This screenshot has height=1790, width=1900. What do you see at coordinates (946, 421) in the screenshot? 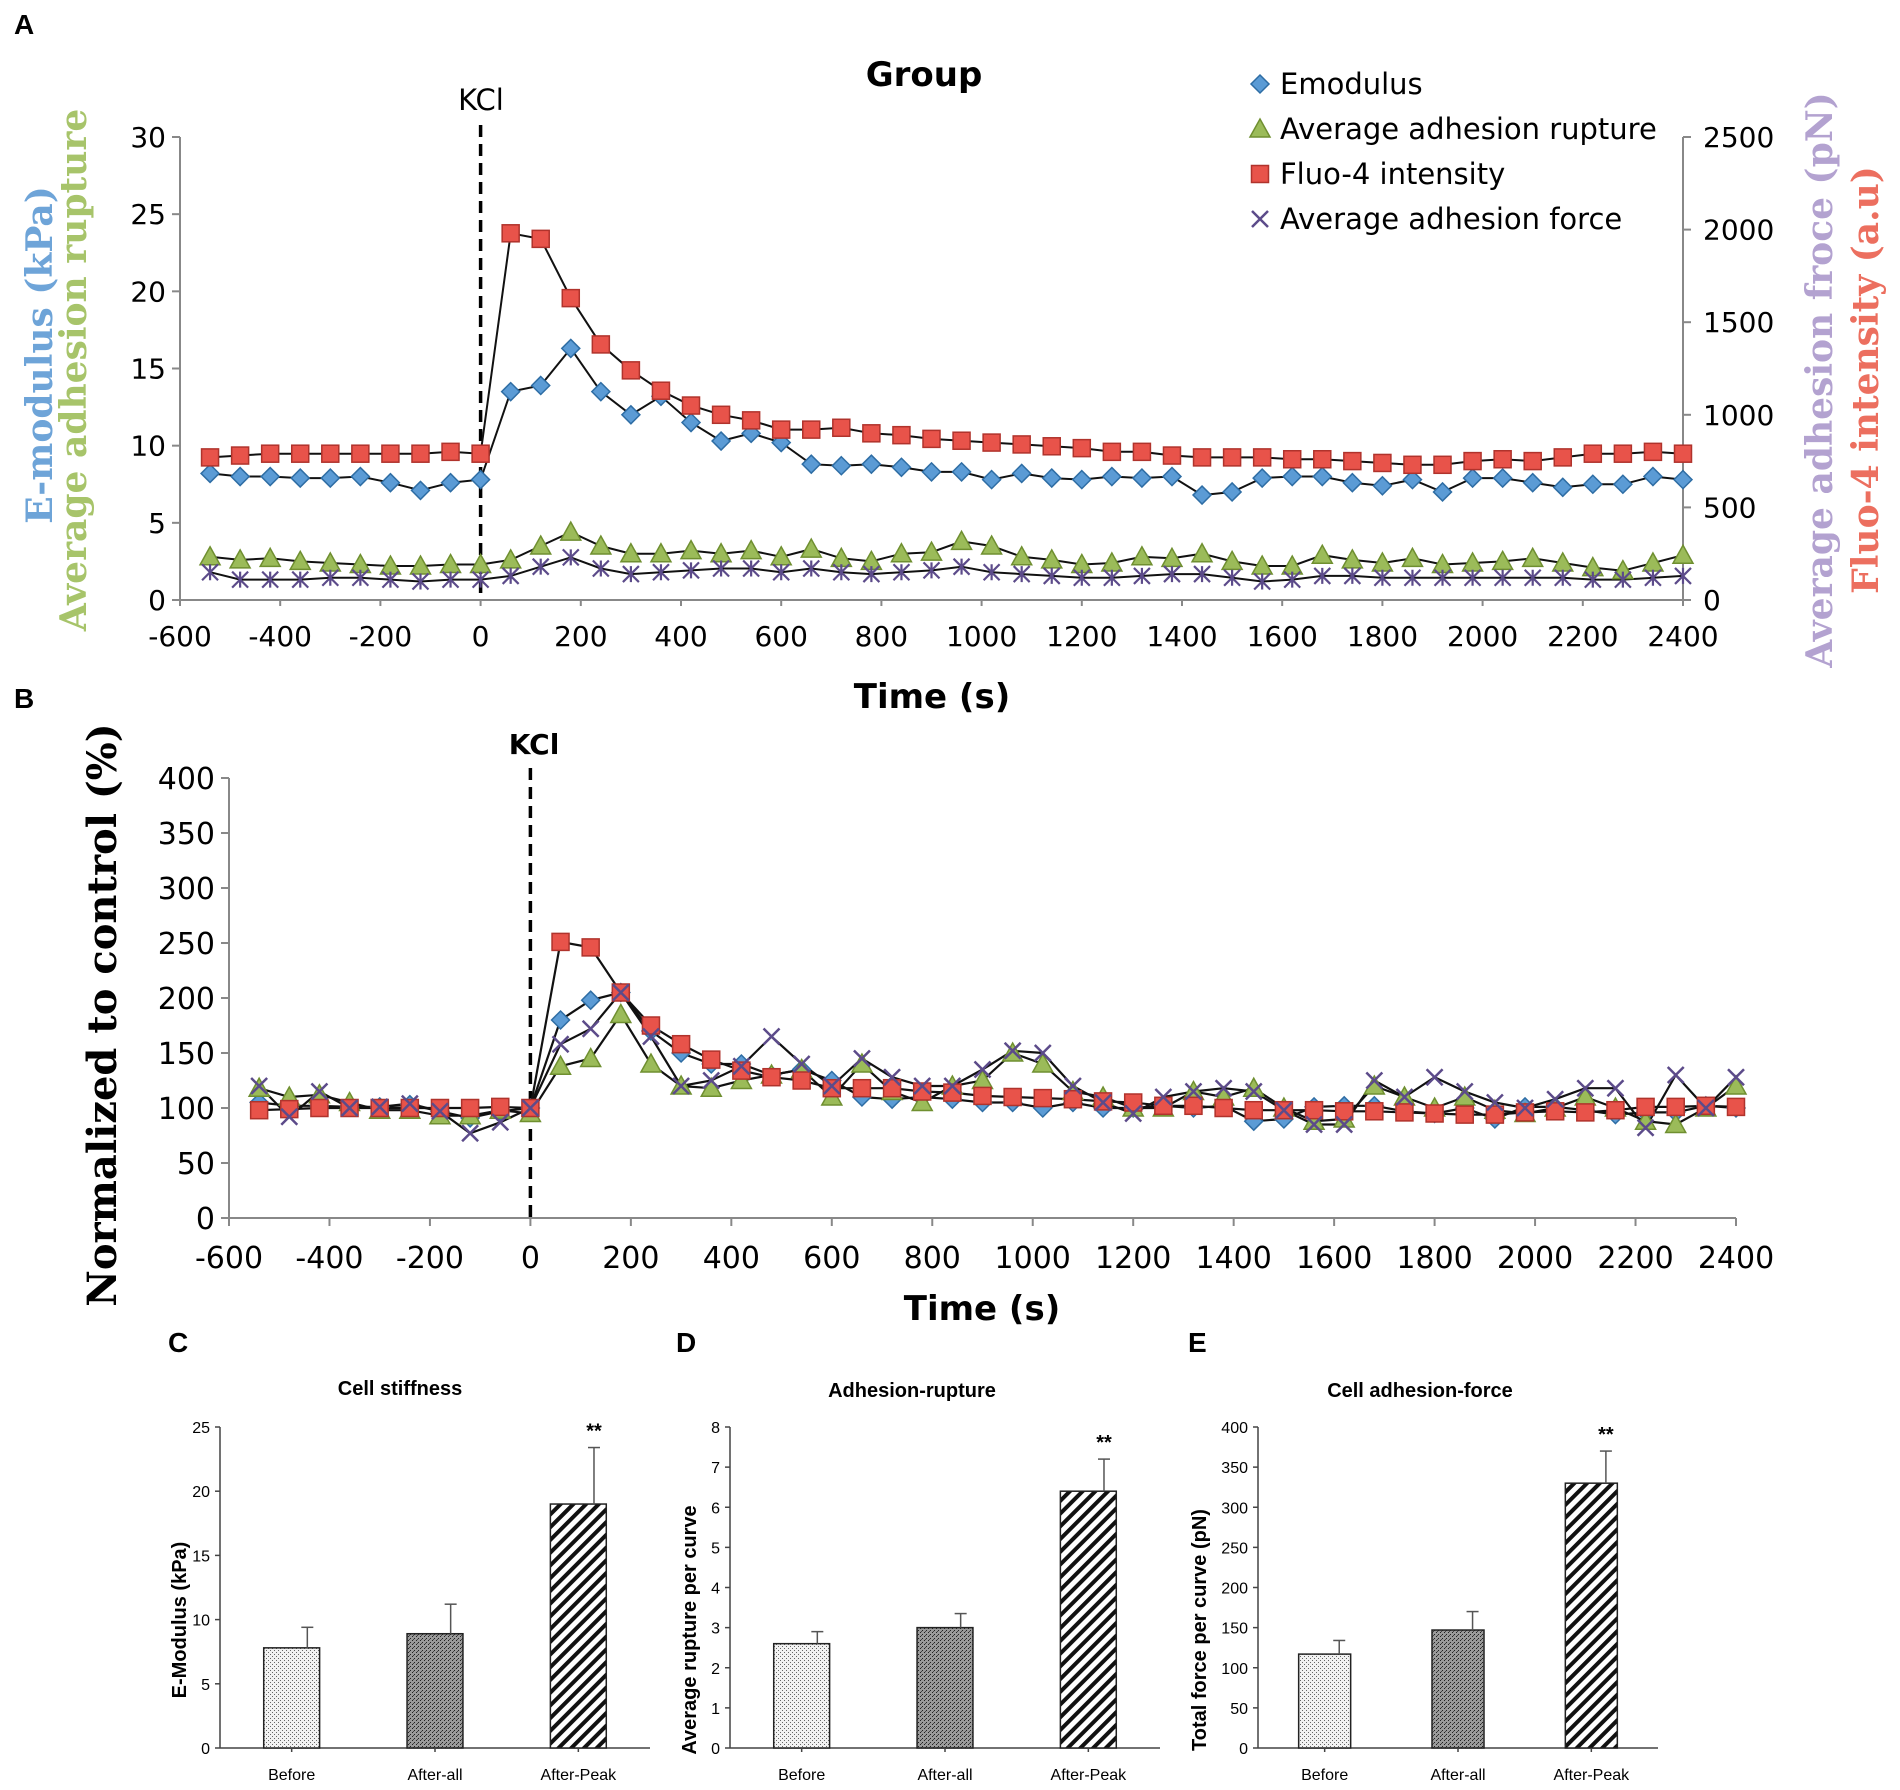
I see `chart-a-series-line` at bounding box center [946, 421].